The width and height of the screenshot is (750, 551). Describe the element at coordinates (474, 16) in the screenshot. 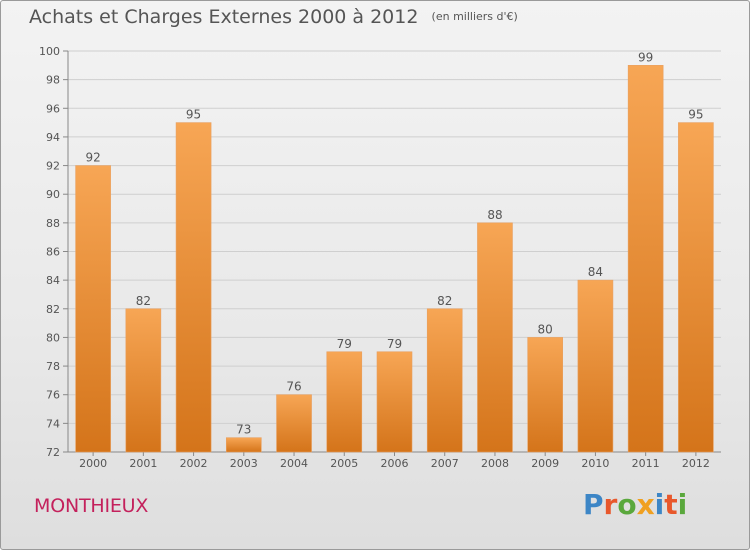

I see `chart-subtitle: (en milliers d'€)` at that location.